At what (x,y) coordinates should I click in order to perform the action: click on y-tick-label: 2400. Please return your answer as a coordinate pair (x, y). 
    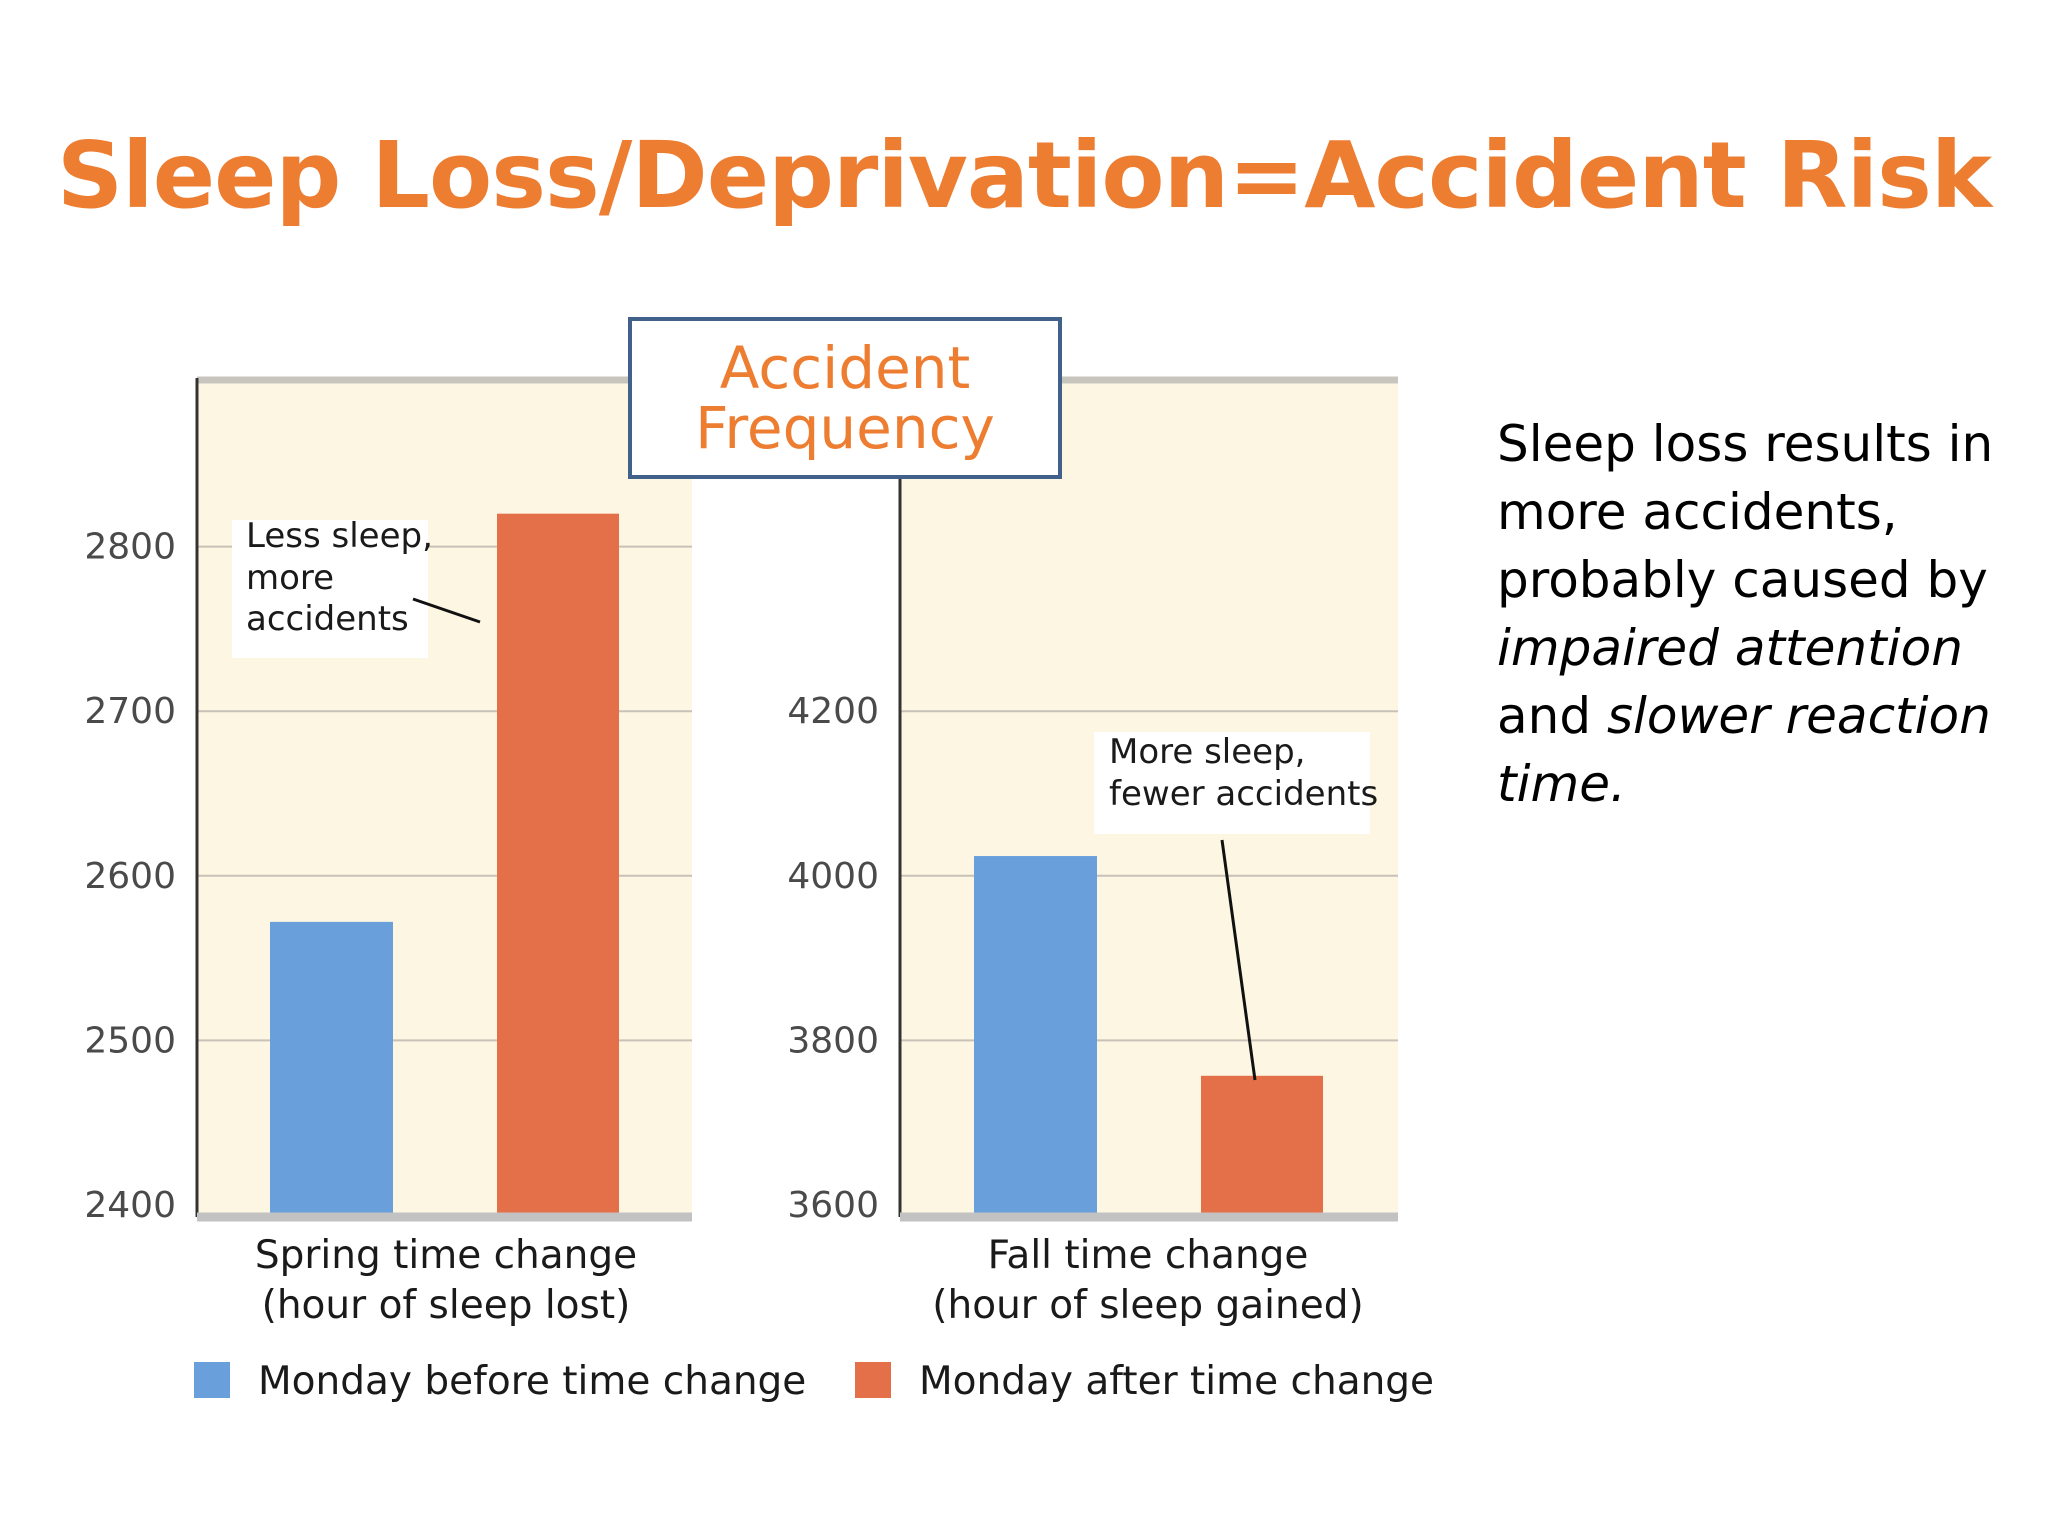
    Looking at the image, I should click on (130, 1205).